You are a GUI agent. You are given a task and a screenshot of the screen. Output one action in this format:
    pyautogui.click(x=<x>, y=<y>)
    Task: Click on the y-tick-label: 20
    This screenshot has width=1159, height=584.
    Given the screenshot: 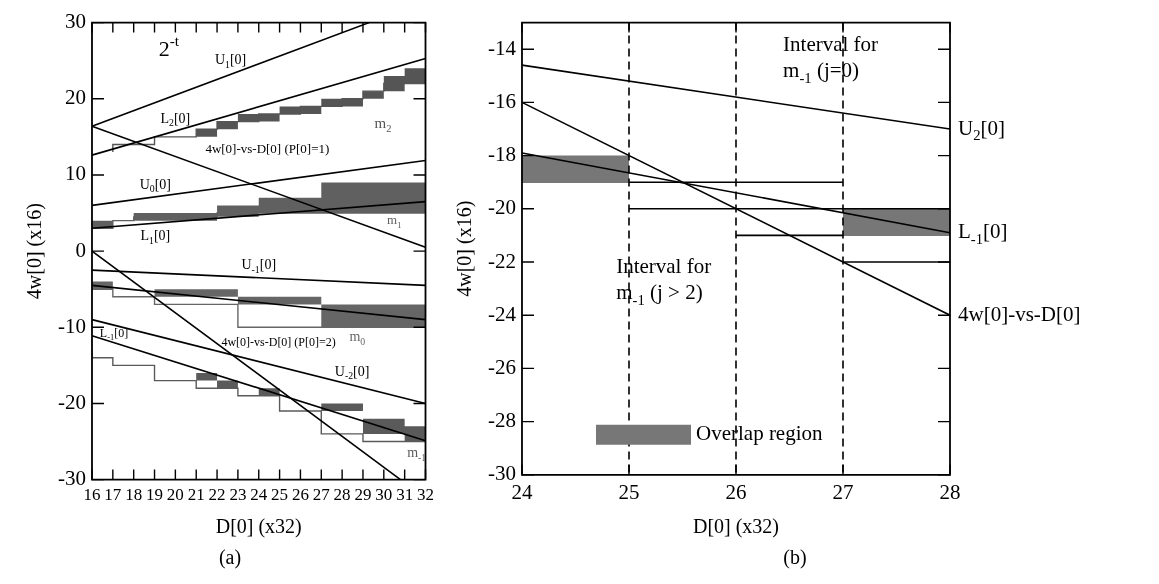 What is the action you would take?
    pyautogui.click(x=75, y=97)
    